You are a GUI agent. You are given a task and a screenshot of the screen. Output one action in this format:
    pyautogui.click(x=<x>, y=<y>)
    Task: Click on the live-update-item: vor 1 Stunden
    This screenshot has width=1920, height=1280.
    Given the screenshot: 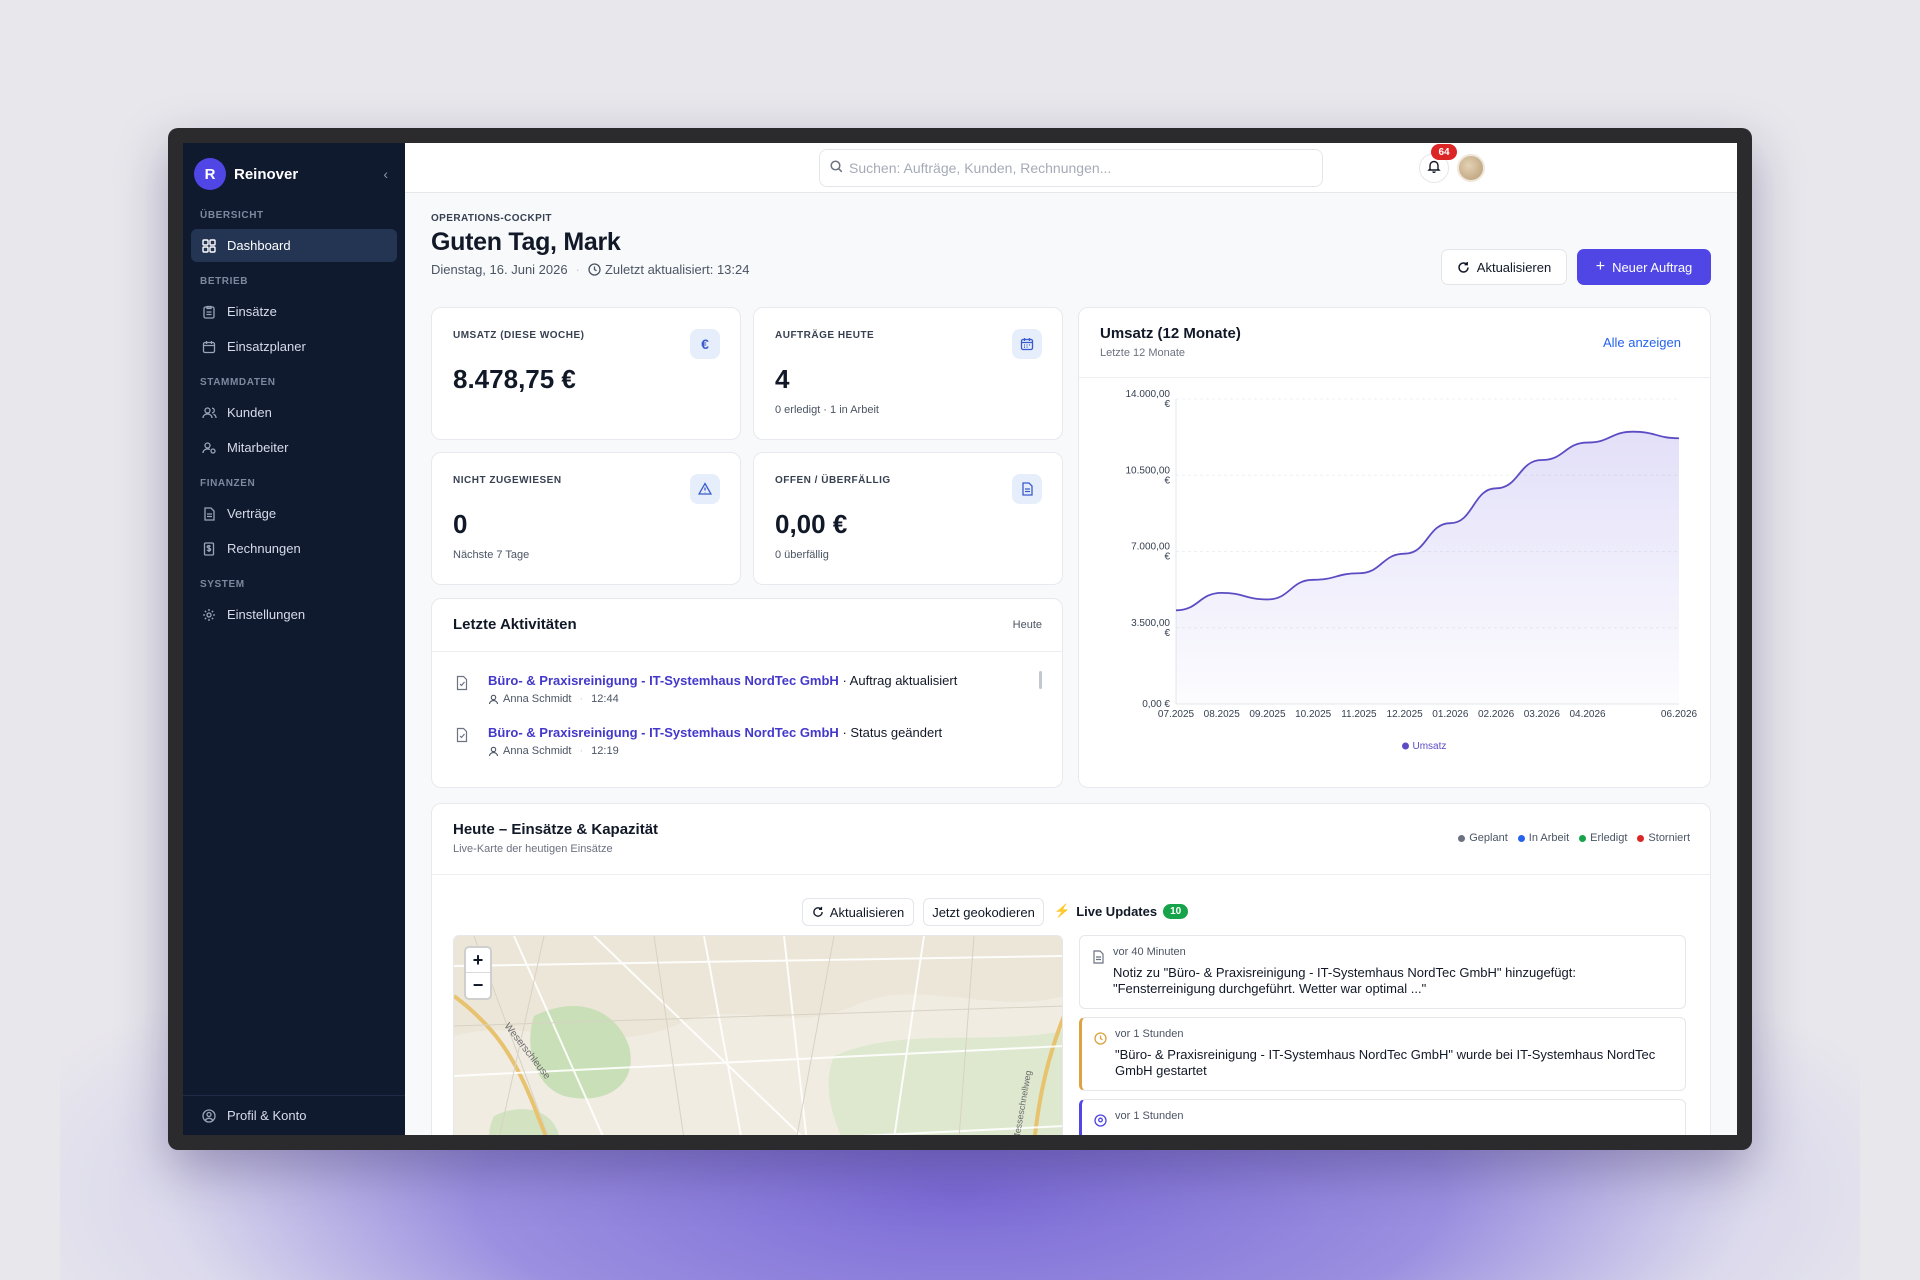 What is the action you would take?
    pyautogui.click(x=1382, y=1117)
    